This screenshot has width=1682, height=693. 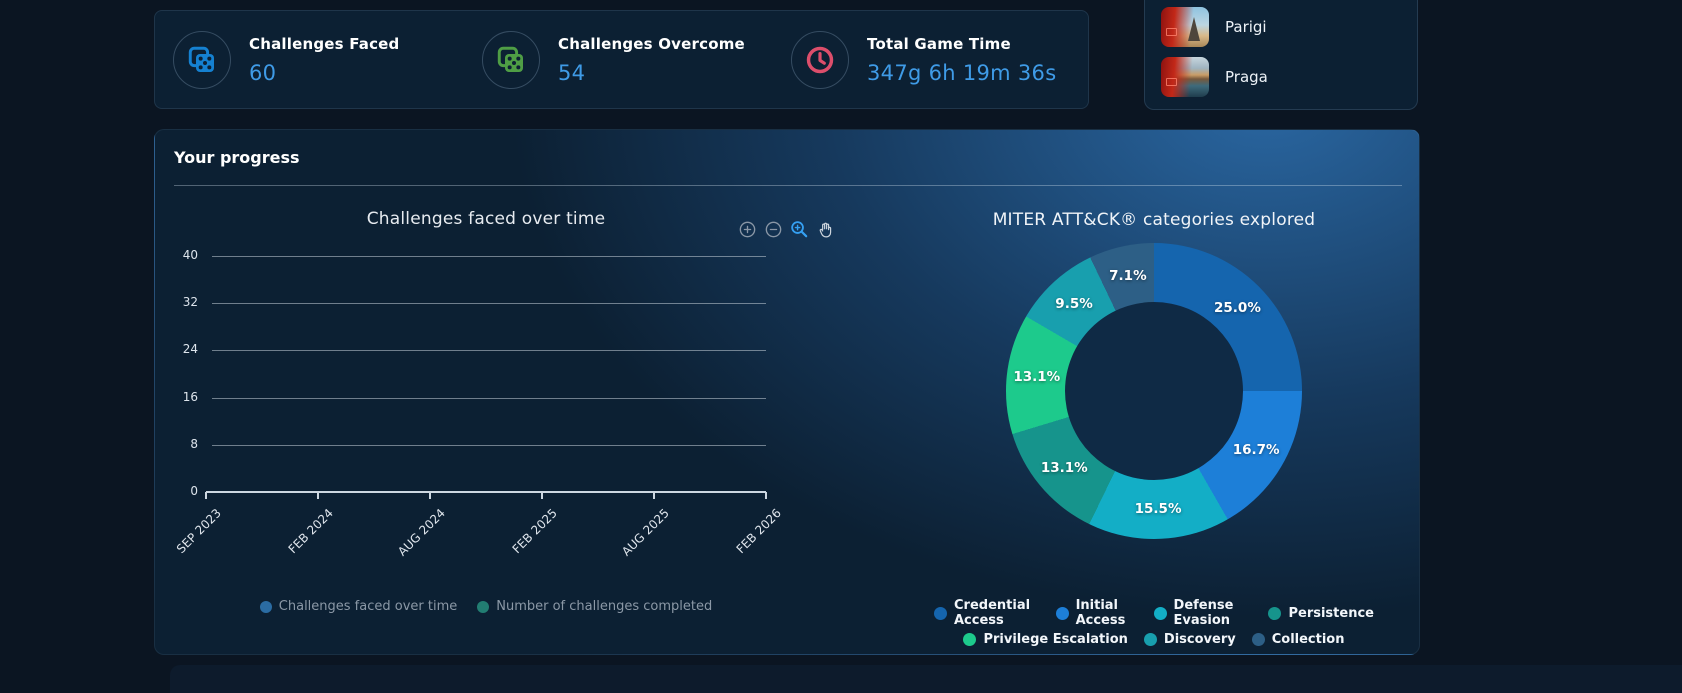 What do you see at coordinates (194, 443) in the screenshot?
I see `y-axis-tick-label: 8` at bounding box center [194, 443].